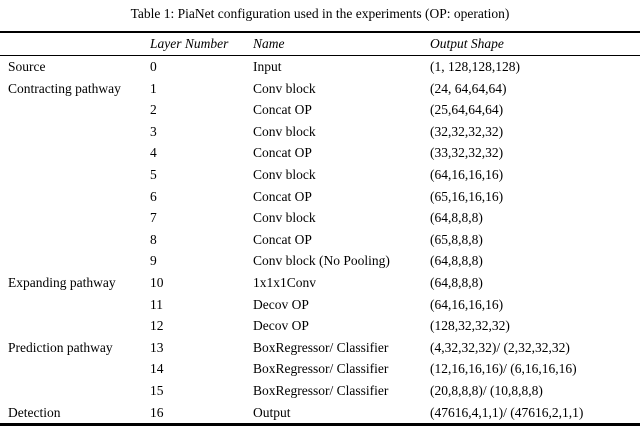 The height and width of the screenshot is (438, 640). What do you see at coordinates (153, 153) in the screenshot?
I see `layer-number-cell: 4` at bounding box center [153, 153].